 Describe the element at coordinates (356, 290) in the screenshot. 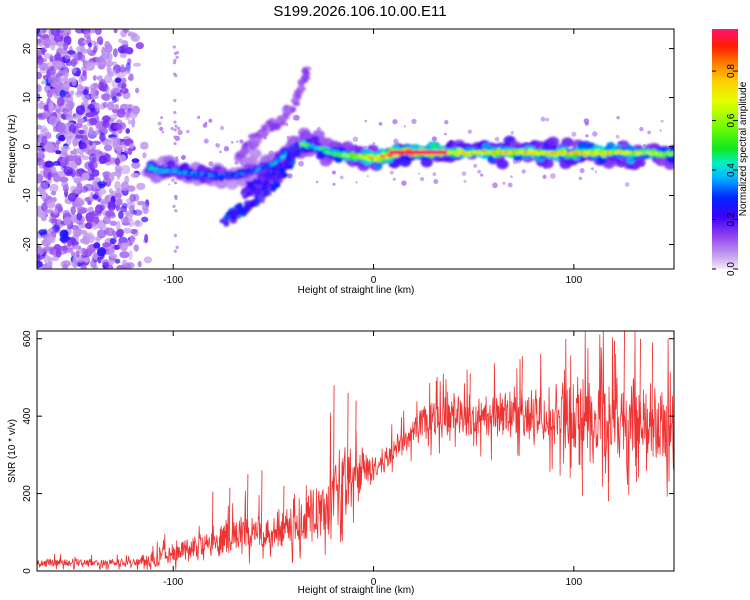

I see `spectrogram-x-label: Height of straight line (km)` at that location.